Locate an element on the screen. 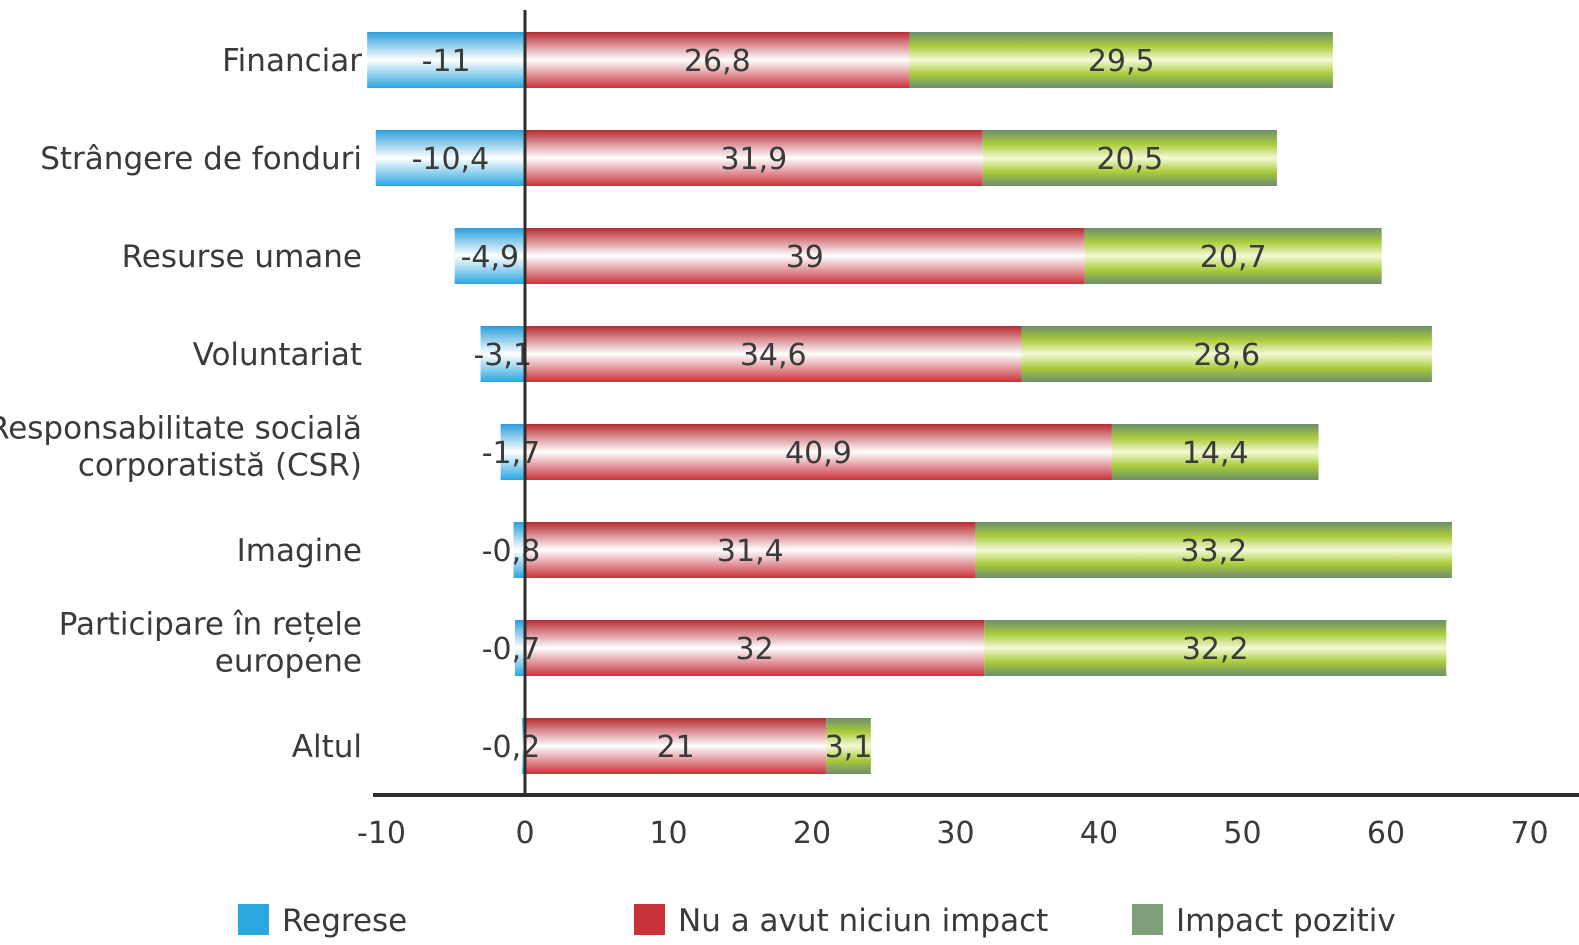 The height and width of the screenshot is (945, 1579). data-label: 31,9 is located at coordinates (753, 159).